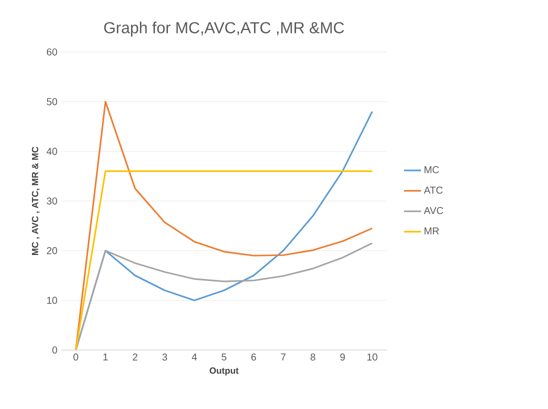 Image resolution: width=548 pixels, height=409 pixels. Describe the element at coordinates (165, 357) in the screenshot. I see `x-tick-label: 3` at that location.